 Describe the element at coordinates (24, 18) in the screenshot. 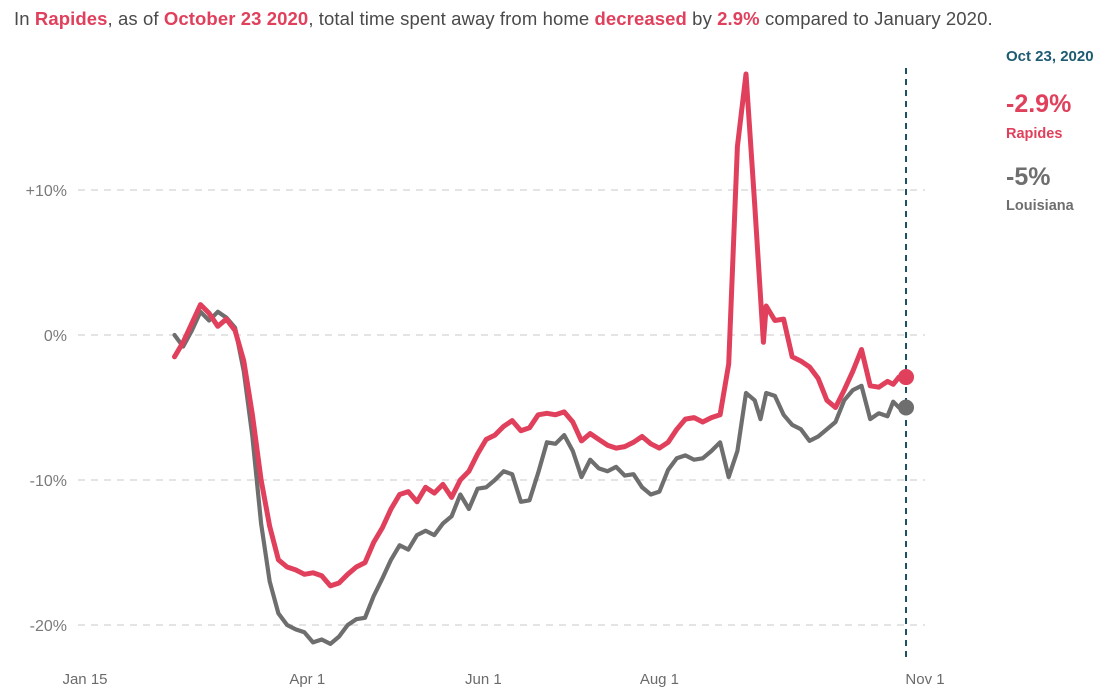

I see `headline-prefix: In` at that location.